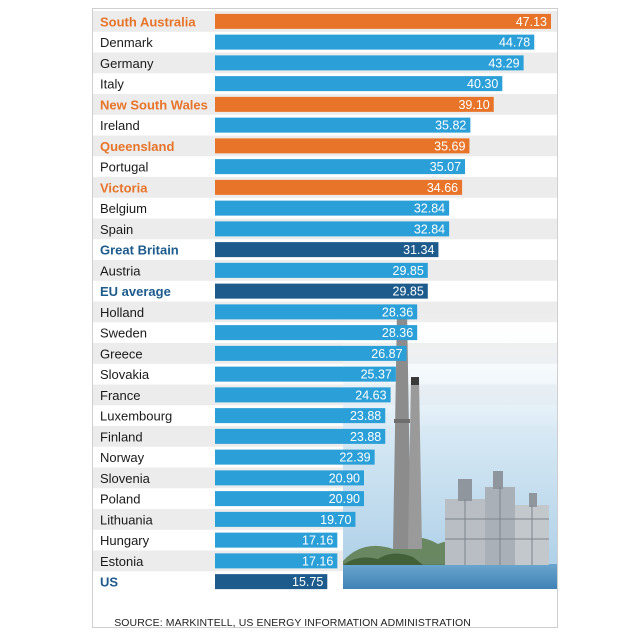  What do you see at coordinates (122, 457) in the screenshot?
I see `category-label: Norway` at bounding box center [122, 457].